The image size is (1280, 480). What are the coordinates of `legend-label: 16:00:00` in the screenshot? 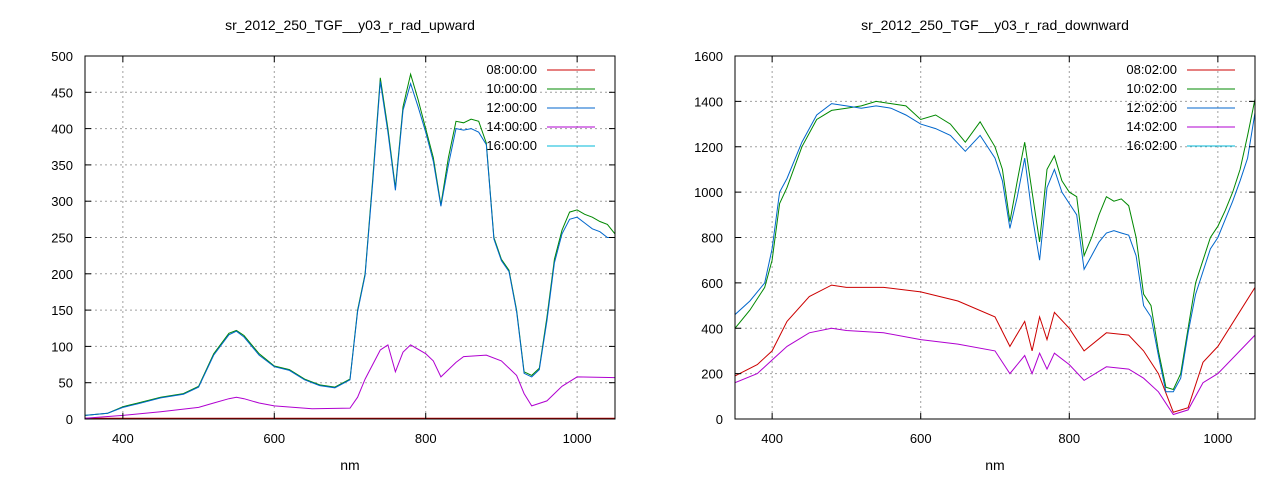 It's located at (511, 145).